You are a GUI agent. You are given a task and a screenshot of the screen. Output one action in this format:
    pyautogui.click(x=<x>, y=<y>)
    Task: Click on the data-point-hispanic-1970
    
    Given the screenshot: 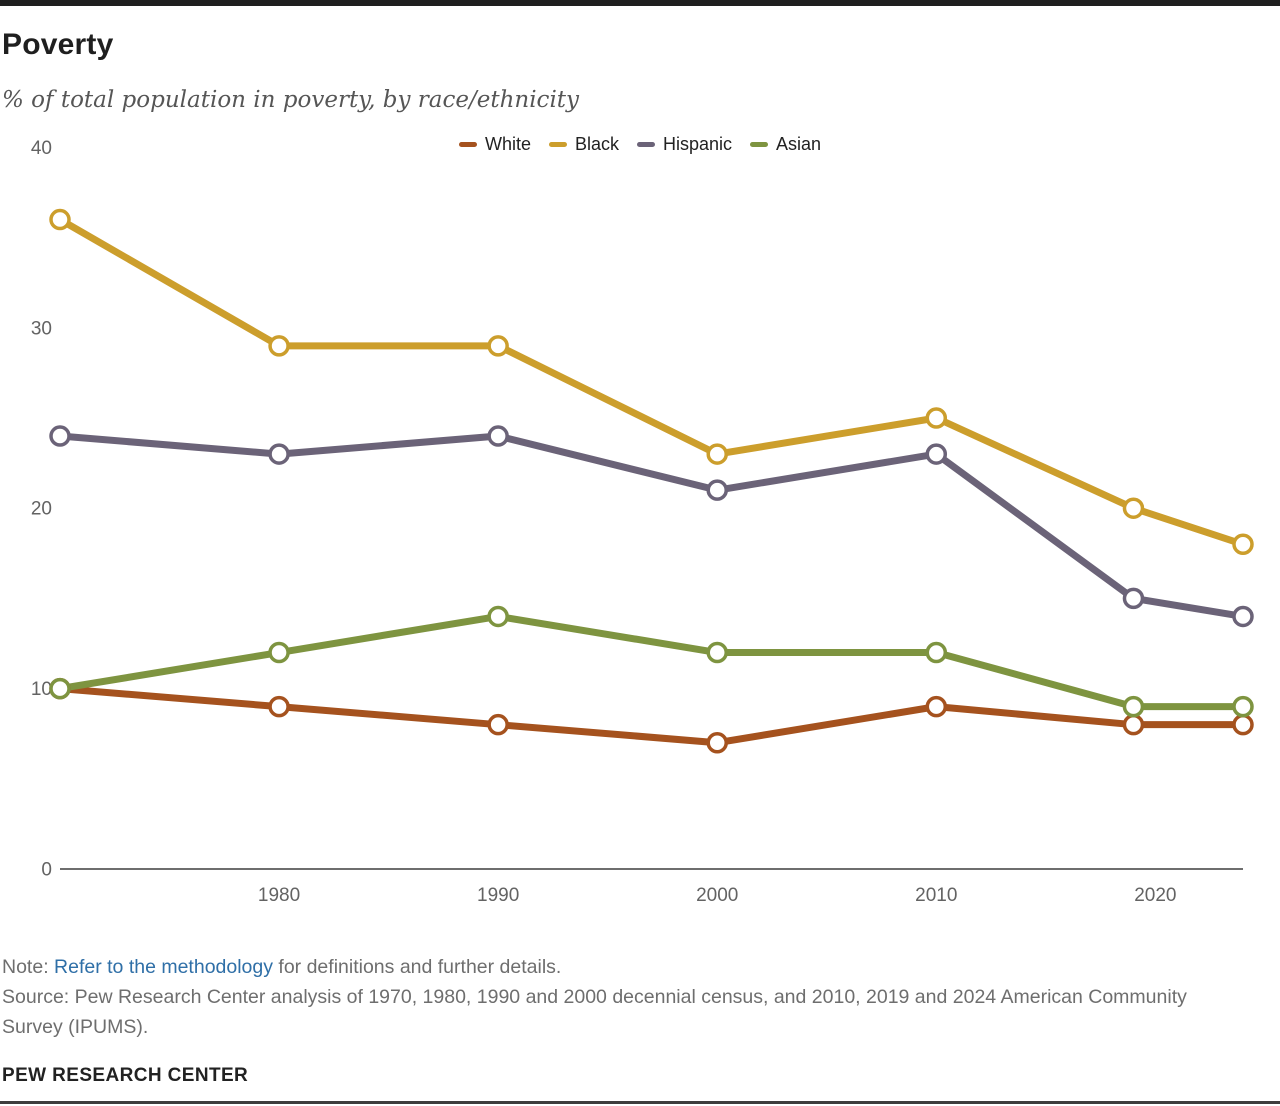 What is the action you would take?
    pyautogui.click(x=60, y=436)
    